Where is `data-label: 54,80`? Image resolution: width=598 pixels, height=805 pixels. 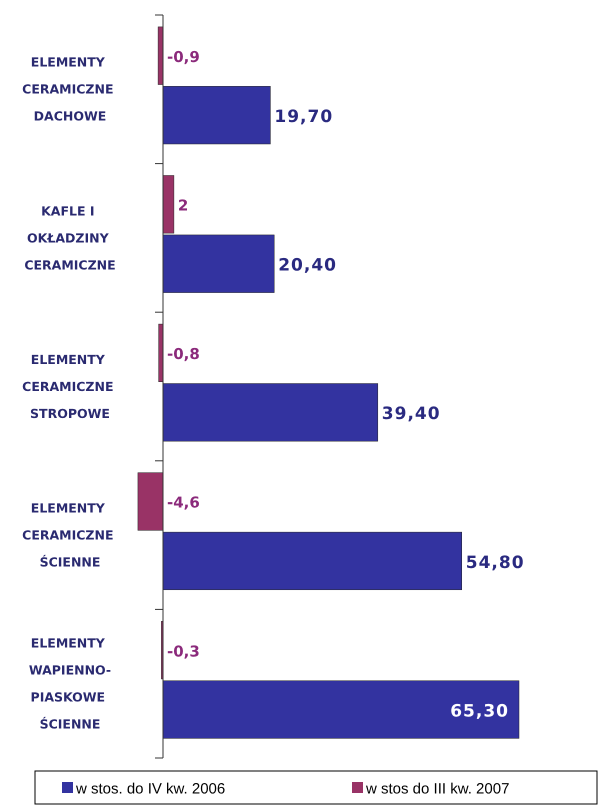
data-label: 54,80 is located at coordinates (495, 562).